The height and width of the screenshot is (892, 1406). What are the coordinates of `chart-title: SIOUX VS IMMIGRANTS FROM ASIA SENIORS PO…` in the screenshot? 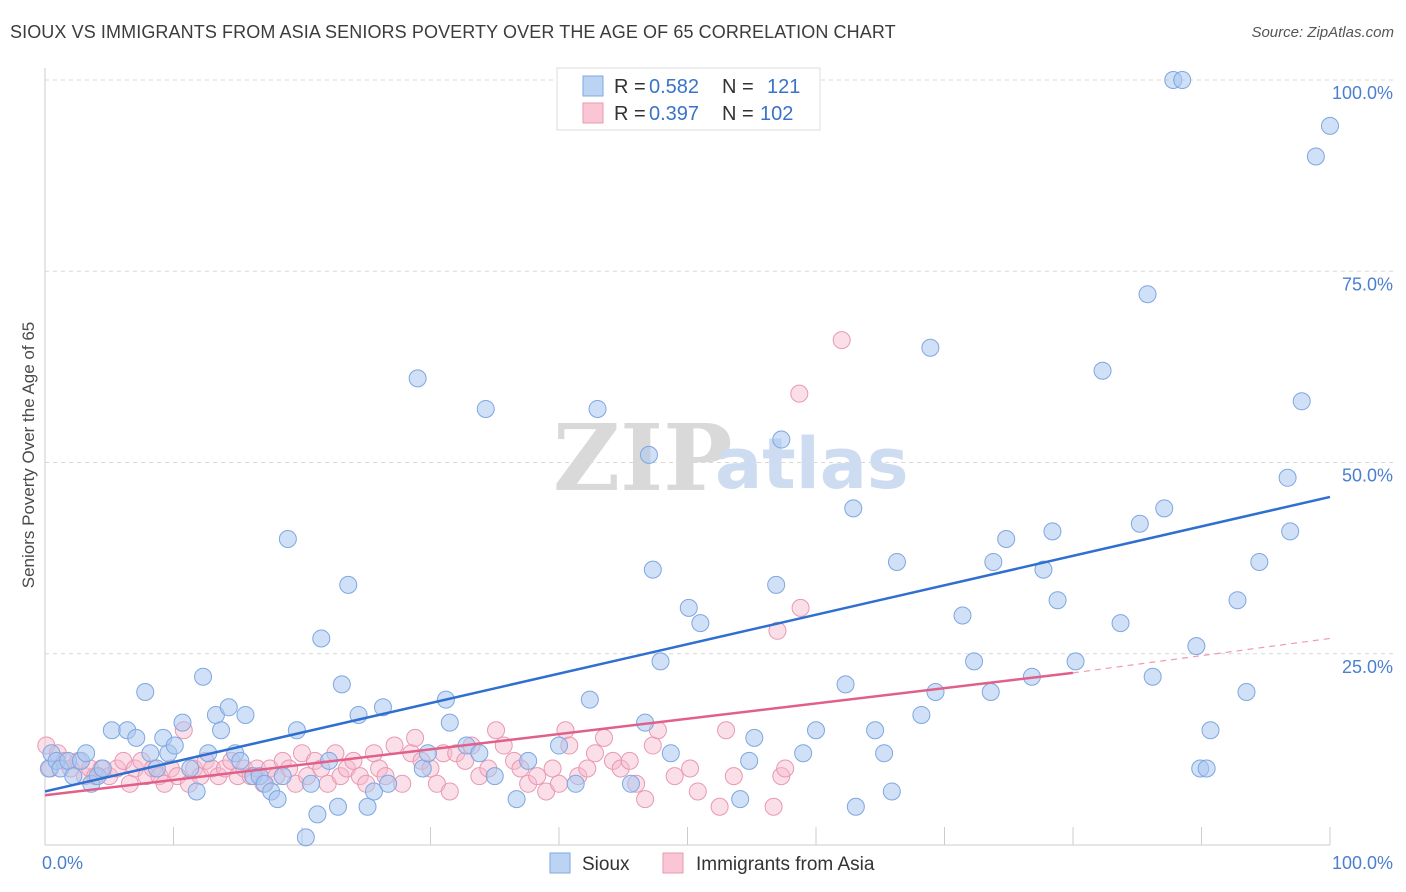 It's located at (453, 32).